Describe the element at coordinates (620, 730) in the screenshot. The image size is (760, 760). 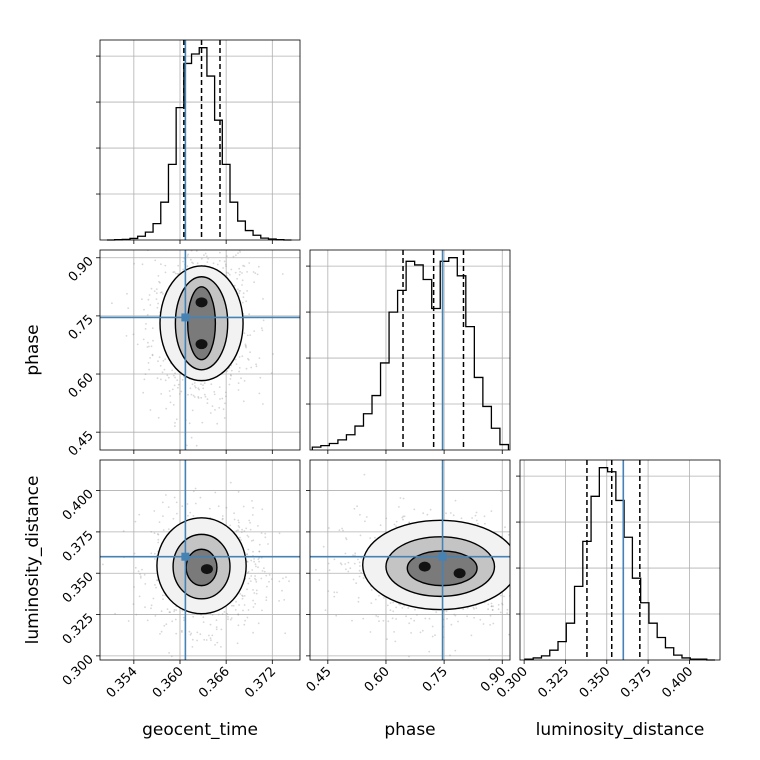
I see `xlabel-luminosity-distance: luminosity_distance` at that location.